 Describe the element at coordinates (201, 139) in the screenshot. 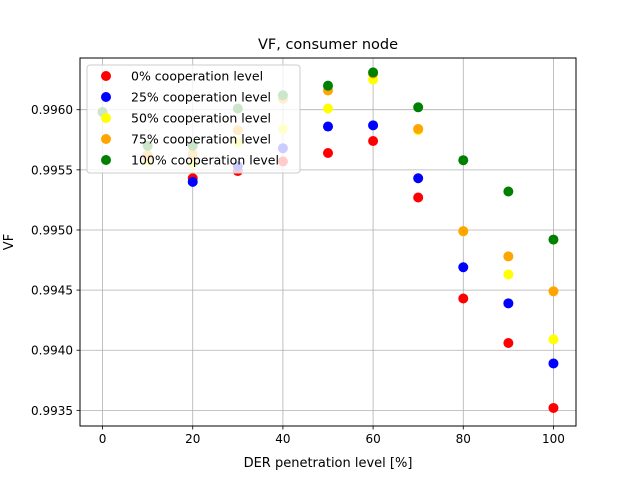

I see `legend-label: 75% cooperation level` at that location.